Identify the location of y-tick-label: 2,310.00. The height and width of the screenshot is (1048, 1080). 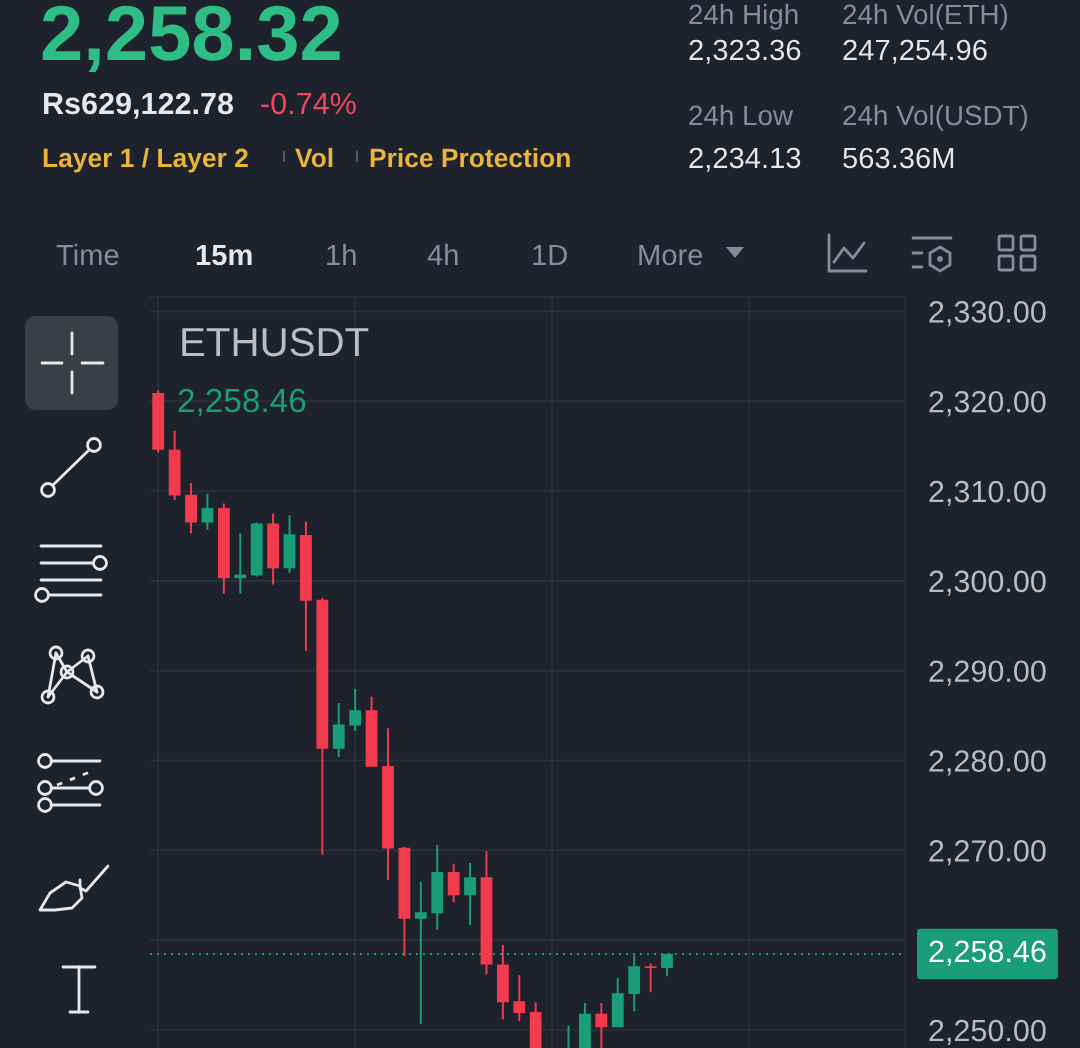
(987, 493).